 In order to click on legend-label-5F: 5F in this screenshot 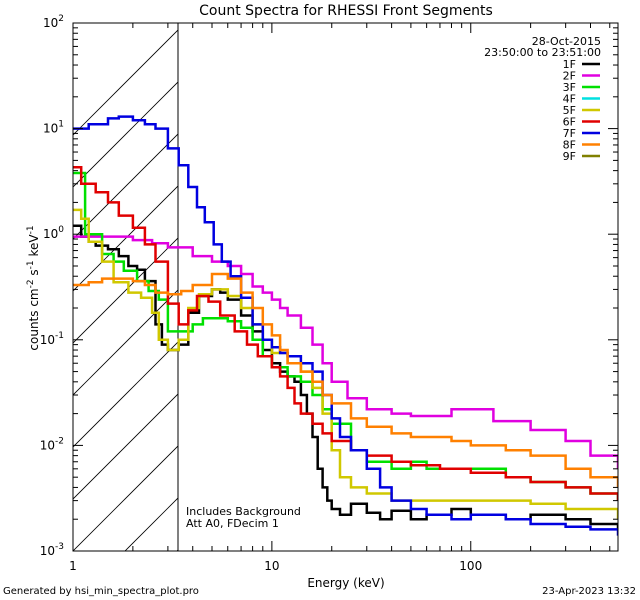, I will do `click(569, 110)`.